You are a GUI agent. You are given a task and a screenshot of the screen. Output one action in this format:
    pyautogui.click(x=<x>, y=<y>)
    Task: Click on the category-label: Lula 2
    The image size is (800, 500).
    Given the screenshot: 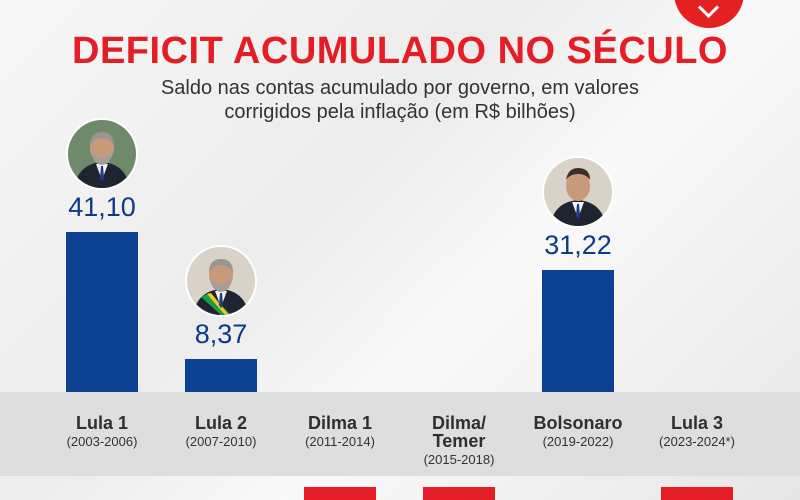 What is the action you would take?
    pyautogui.click(x=220, y=423)
    